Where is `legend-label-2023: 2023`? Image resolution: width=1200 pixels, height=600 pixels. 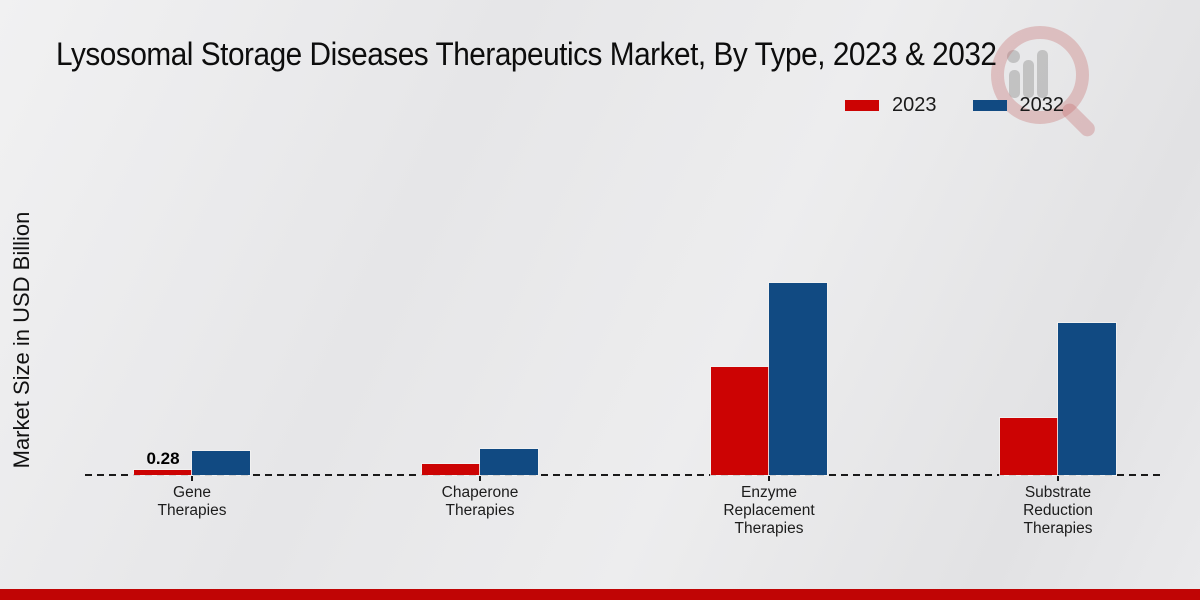 legend-label-2023: 2023 is located at coordinates (914, 105).